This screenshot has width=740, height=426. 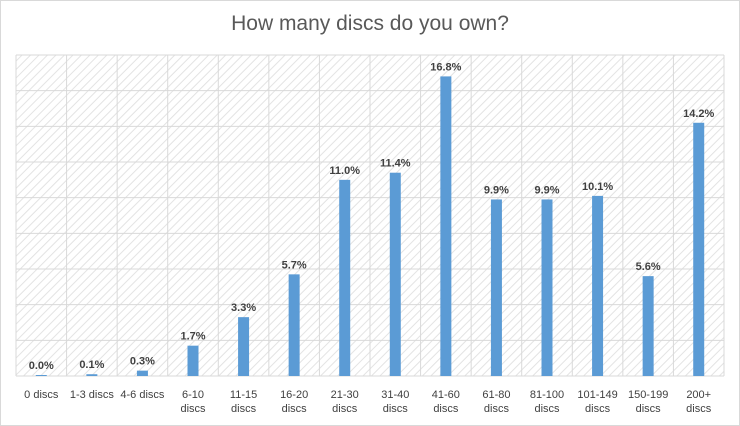 I want to click on x-tick-label: 1-3 discs, so click(x=92, y=395).